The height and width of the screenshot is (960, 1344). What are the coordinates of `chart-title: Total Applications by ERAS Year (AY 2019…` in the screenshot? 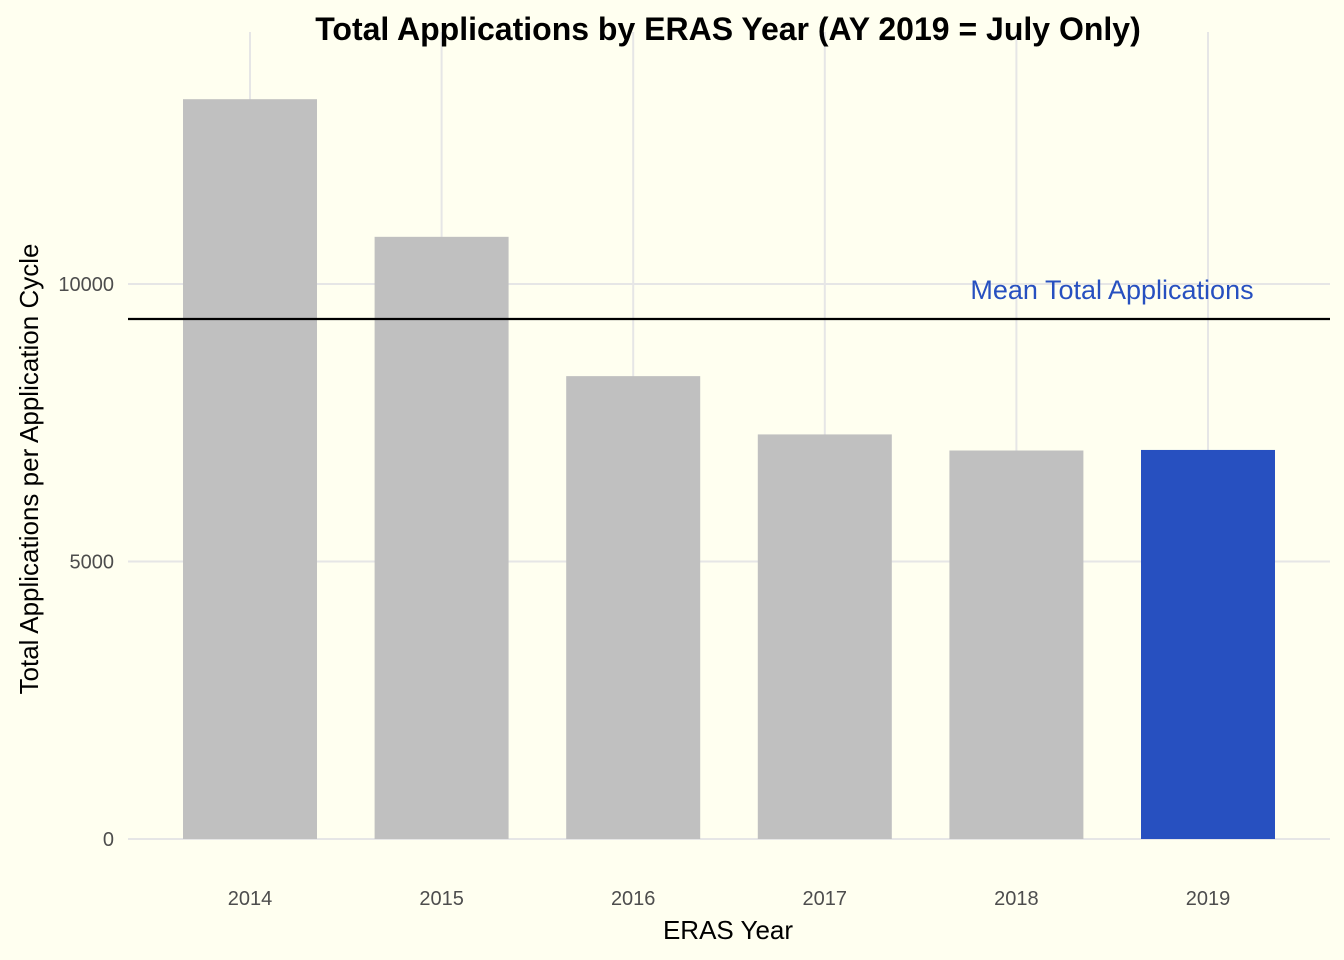 It's located at (727, 29).